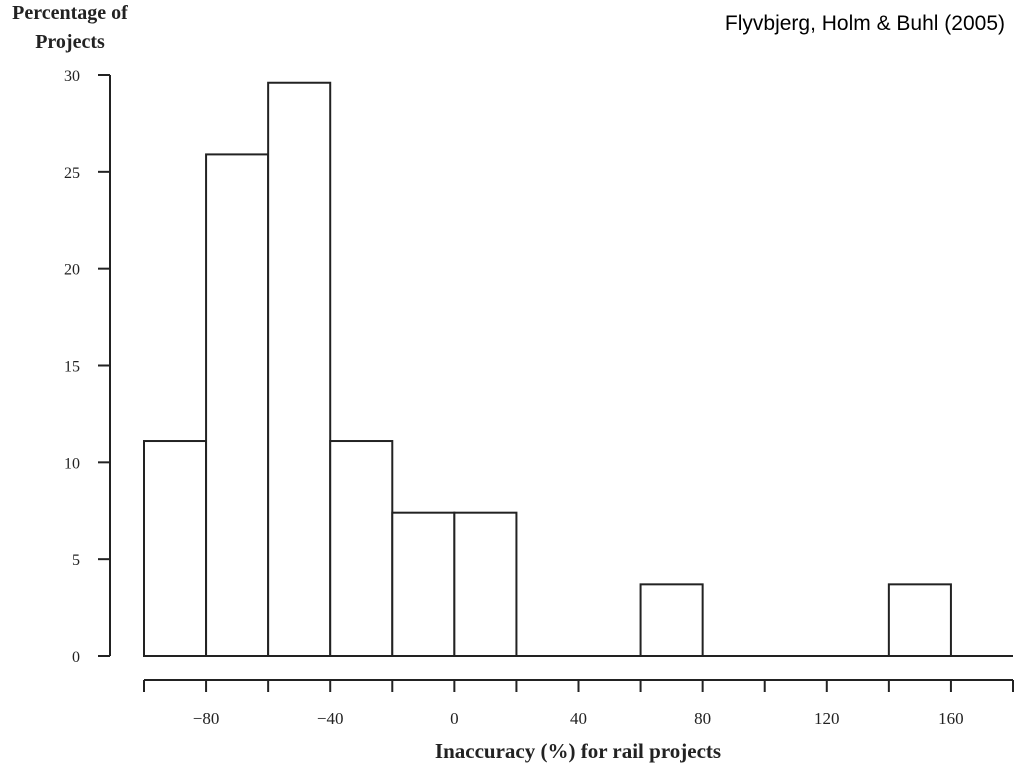 The width and height of the screenshot is (1024, 768). Describe the element at coordinates (72, 463) in the screenshot. I see `y-tick-label: 10` at that location.